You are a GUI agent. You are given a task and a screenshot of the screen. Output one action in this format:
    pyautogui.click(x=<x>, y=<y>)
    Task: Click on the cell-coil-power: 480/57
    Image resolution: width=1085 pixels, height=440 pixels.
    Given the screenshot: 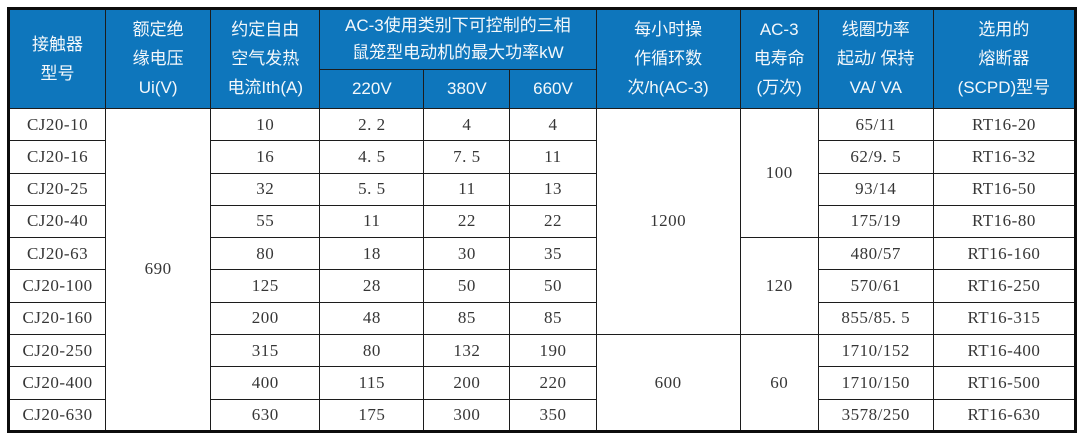 What is the action you would take?
    pyautogui.click(x=875, y=254)
    